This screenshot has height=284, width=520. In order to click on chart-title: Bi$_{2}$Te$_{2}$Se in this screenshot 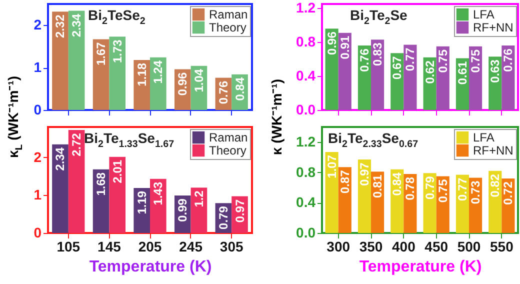, I will do `click(379, 17)`.